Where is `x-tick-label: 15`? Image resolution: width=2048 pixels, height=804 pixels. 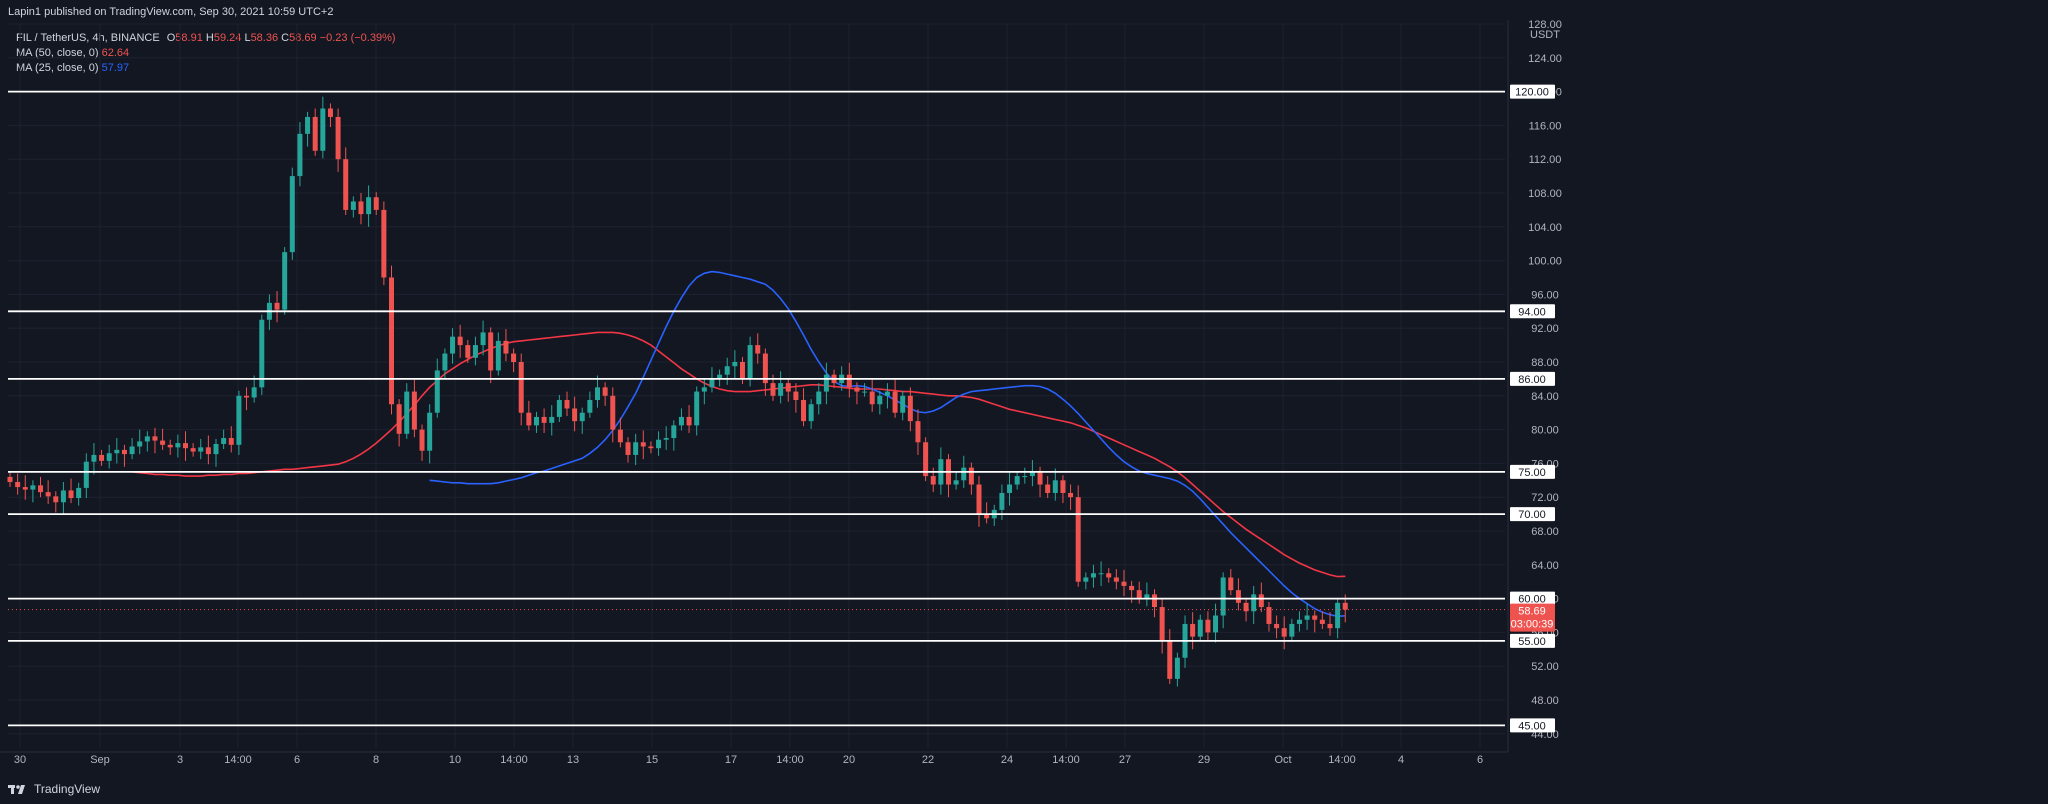
x-tick-label: 15 is located at coordinates (652, 760).